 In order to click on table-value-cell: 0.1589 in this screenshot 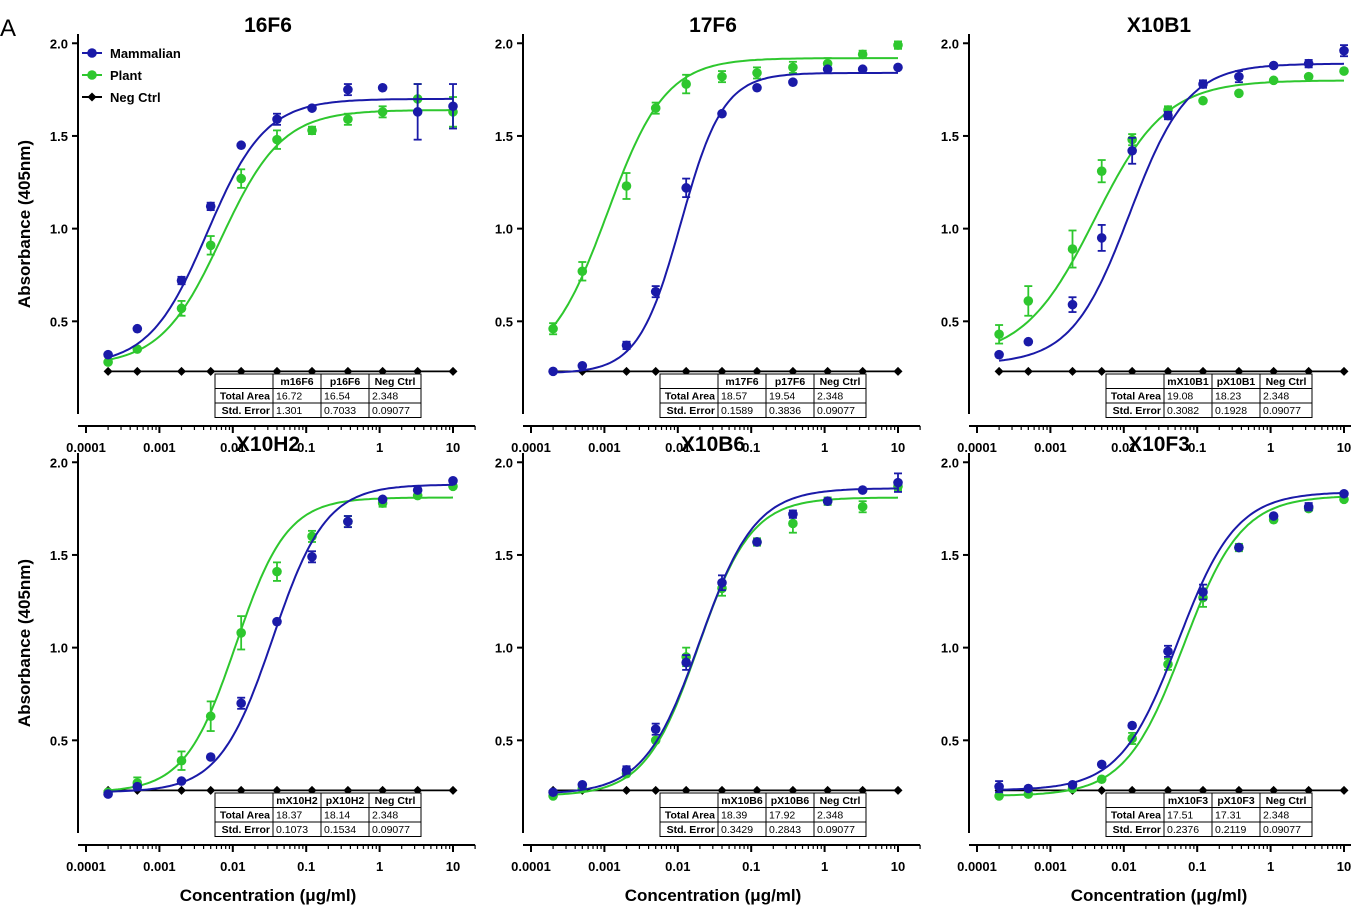, I will do `click(737, 411)`.